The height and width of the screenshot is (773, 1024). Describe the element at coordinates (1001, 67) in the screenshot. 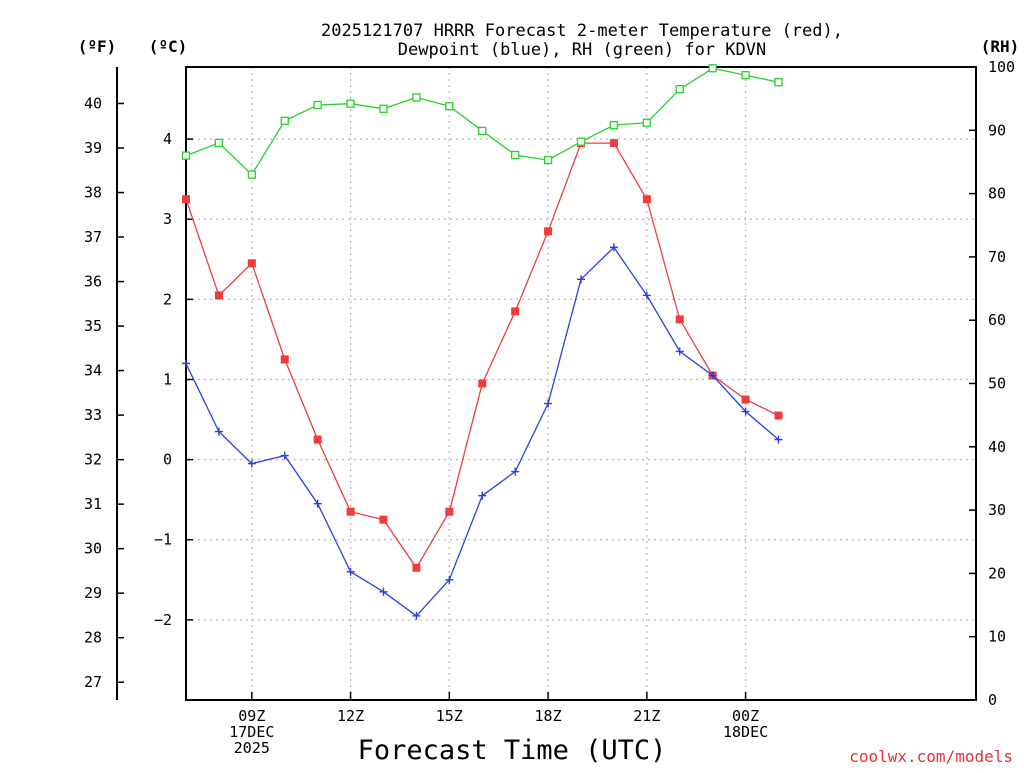

I see `rh-tick-label: 100` at that location.